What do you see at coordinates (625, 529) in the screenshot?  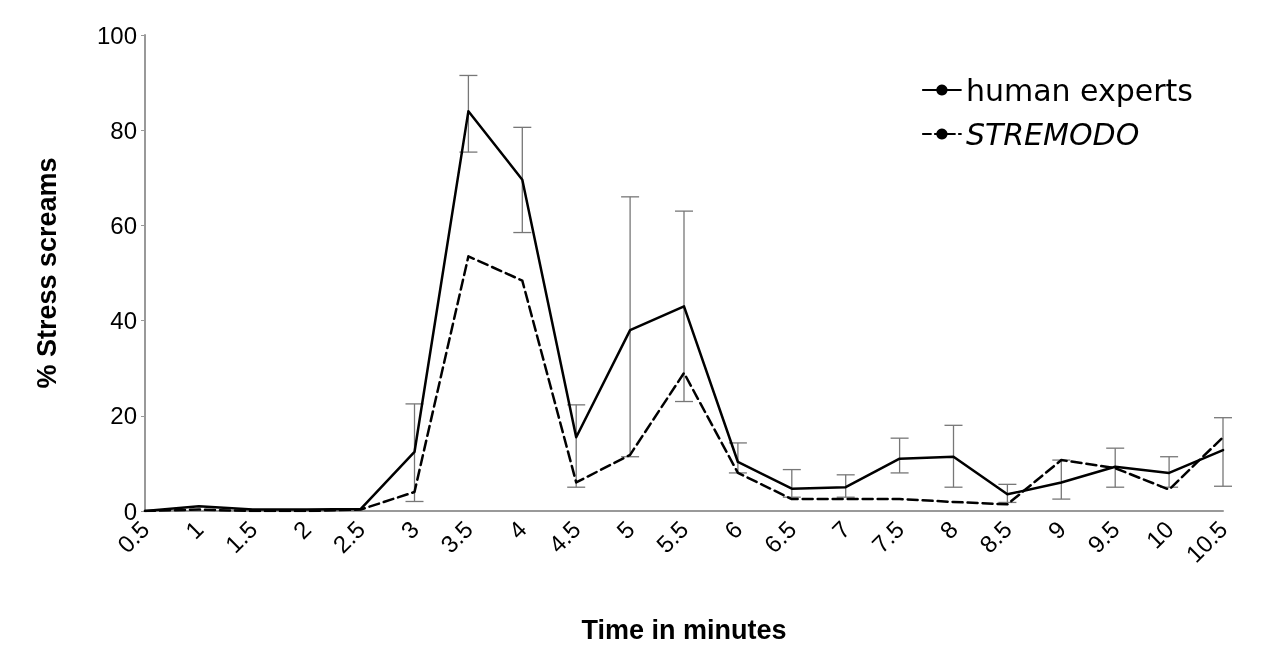 I see `x-tick-label: 5` at bounding box center [625, 529].